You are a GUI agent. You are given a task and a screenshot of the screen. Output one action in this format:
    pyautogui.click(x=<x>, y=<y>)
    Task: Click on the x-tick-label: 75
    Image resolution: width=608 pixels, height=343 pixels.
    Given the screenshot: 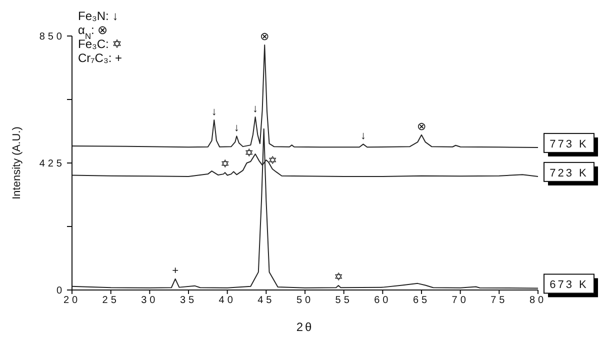 What is the action you would take?
    pyautogui.click(x=499, y=300)
    